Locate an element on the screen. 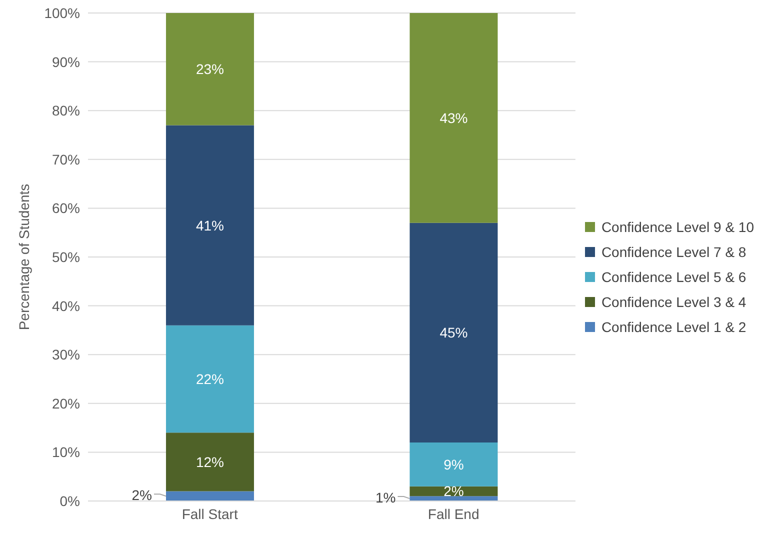  data-label: 45% is located at coordinates (454, 332).